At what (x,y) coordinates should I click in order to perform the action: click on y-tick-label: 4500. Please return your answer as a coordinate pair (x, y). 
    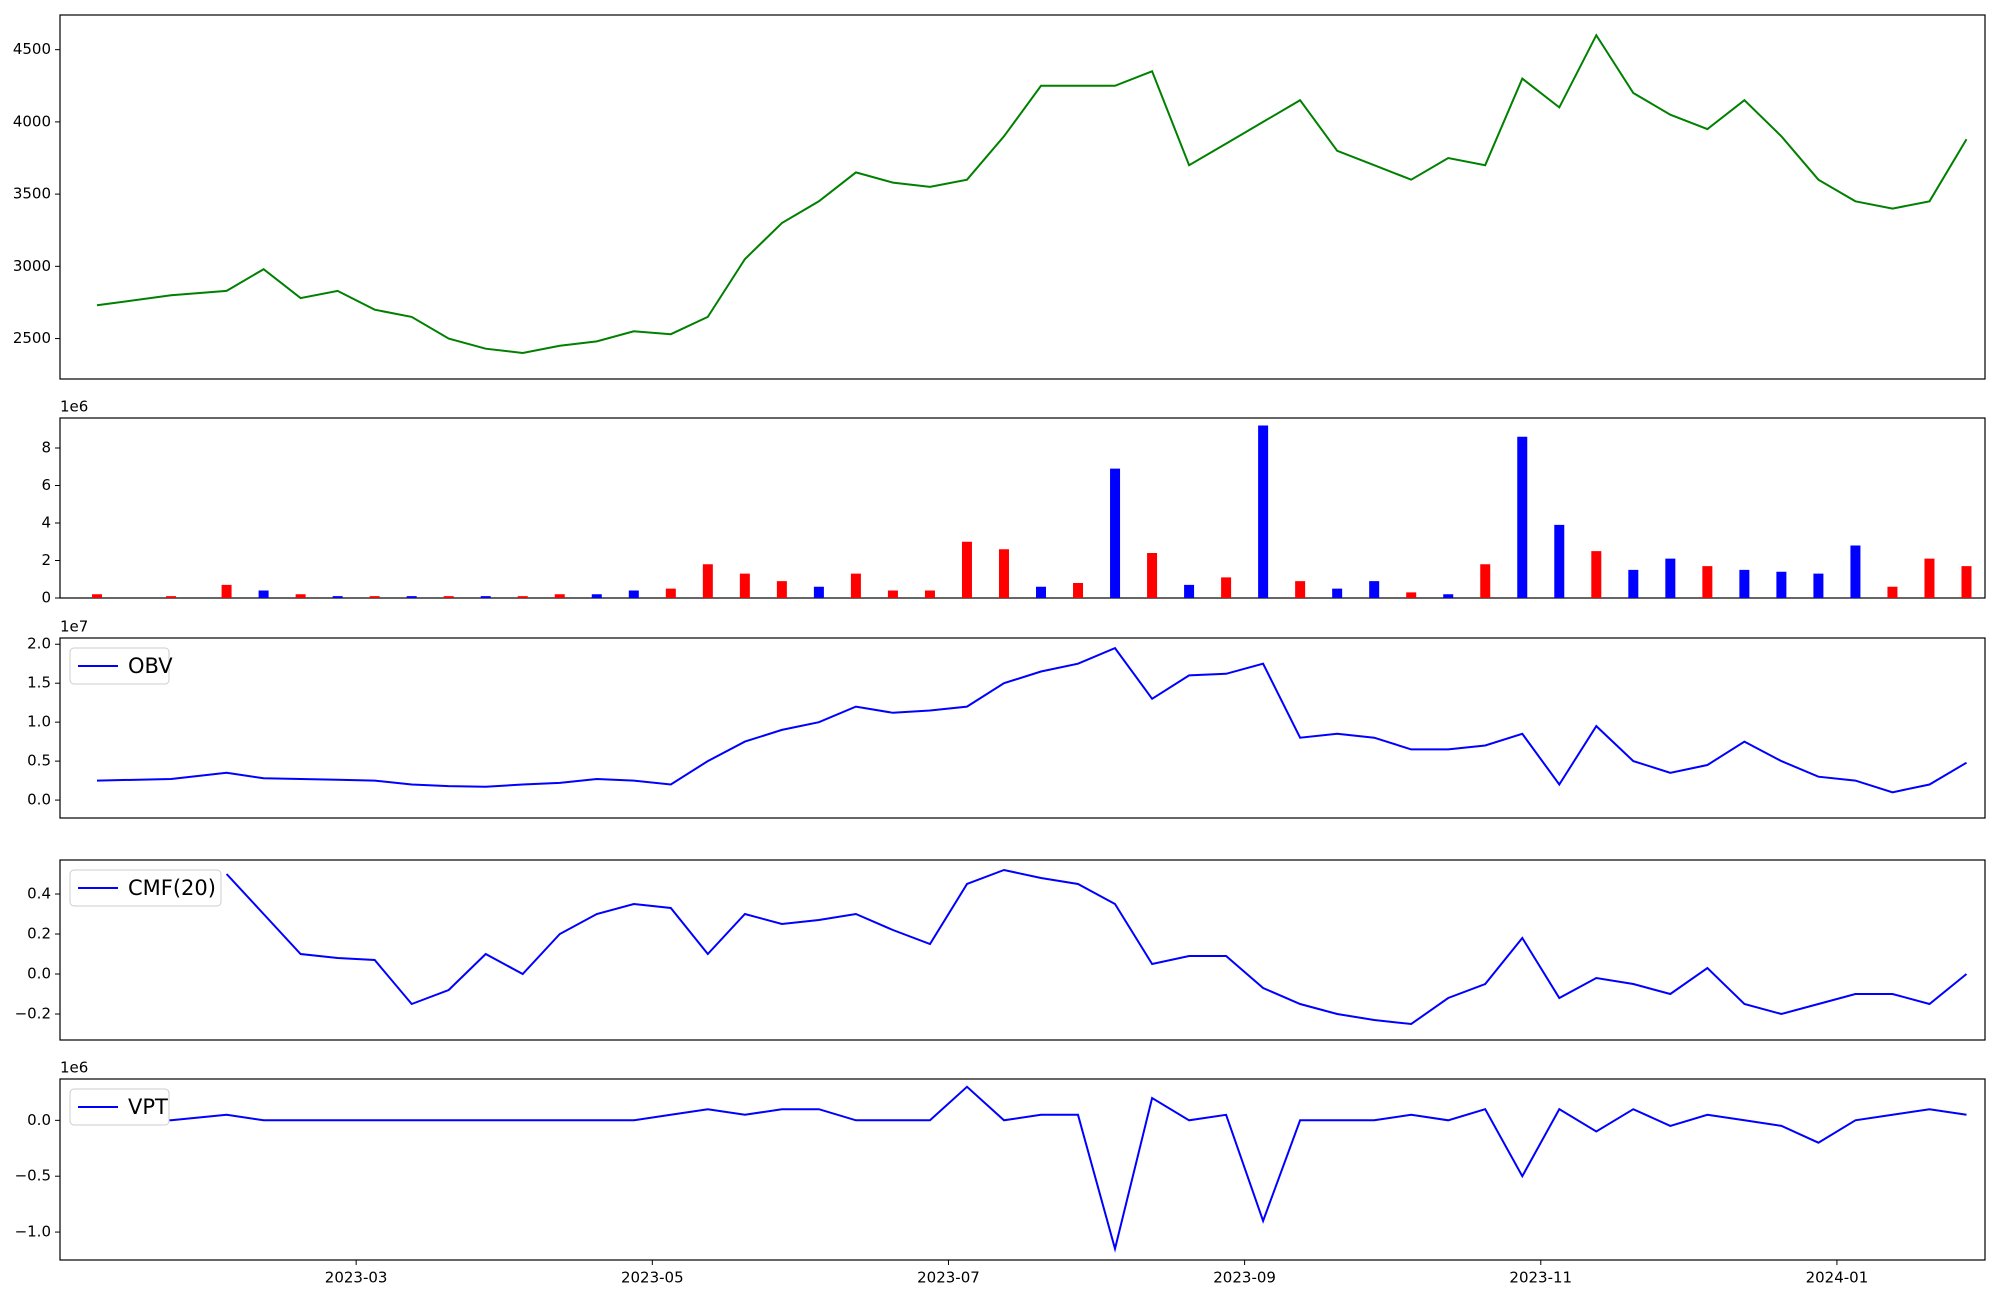
    Looking at the image, I should click on (32, 49).